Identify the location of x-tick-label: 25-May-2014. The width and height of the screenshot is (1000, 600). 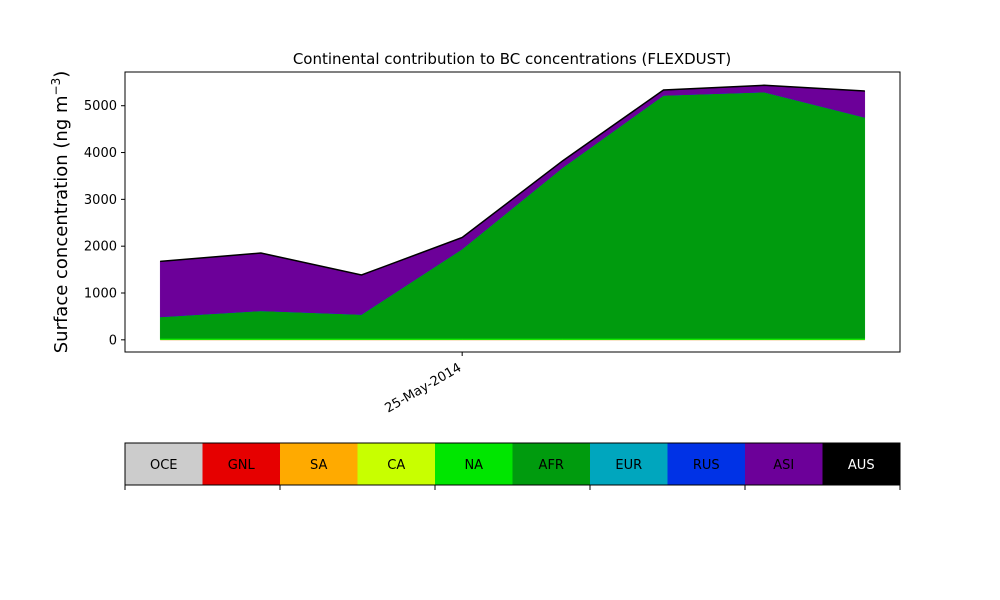
(423, 388).